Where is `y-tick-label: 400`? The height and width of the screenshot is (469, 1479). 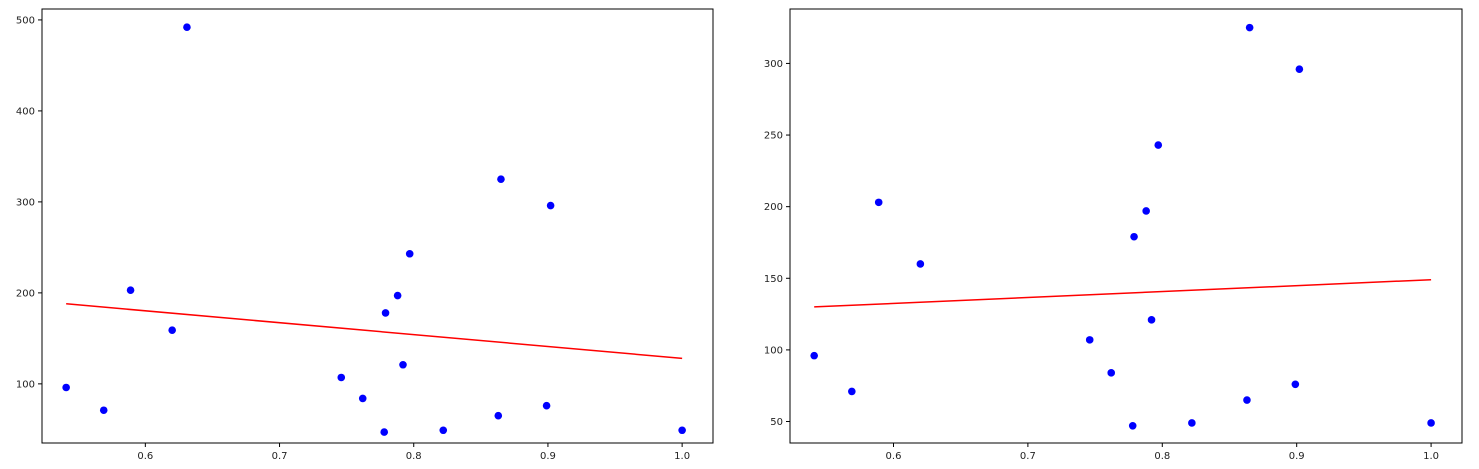
y-tick-label: 400 is located at coordinates (25, 111).